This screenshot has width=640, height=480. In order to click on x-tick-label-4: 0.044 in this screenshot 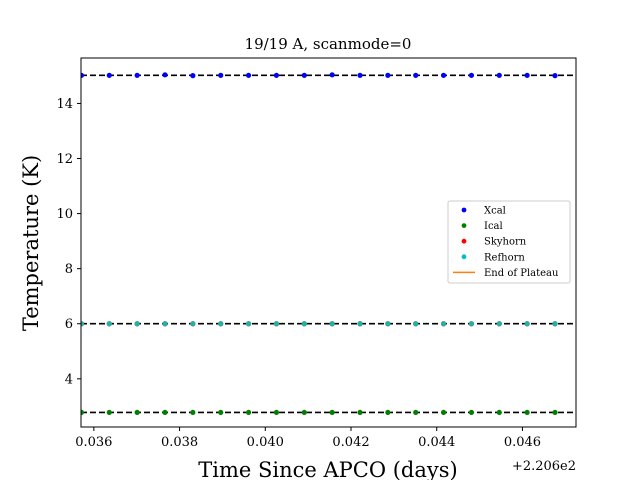, I will do `click(436, 442)`.